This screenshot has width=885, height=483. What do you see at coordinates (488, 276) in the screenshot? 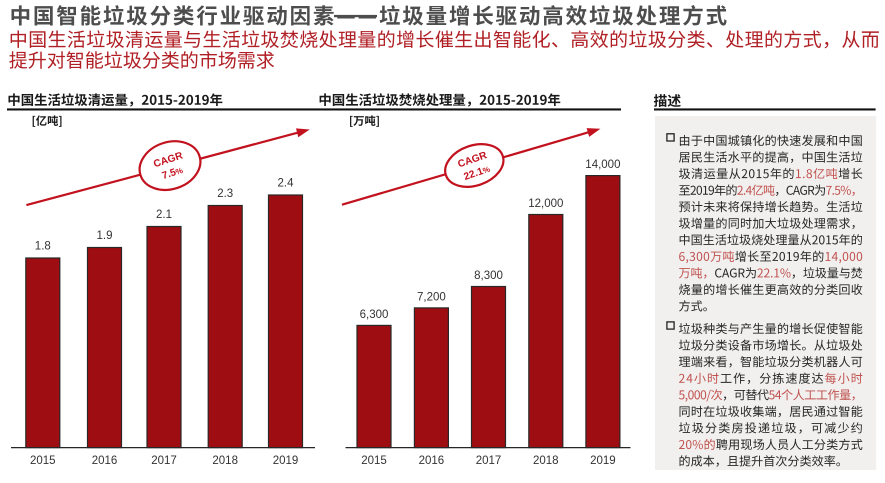
I see `svg-text: 8,300` at bounding box center [488, 276].